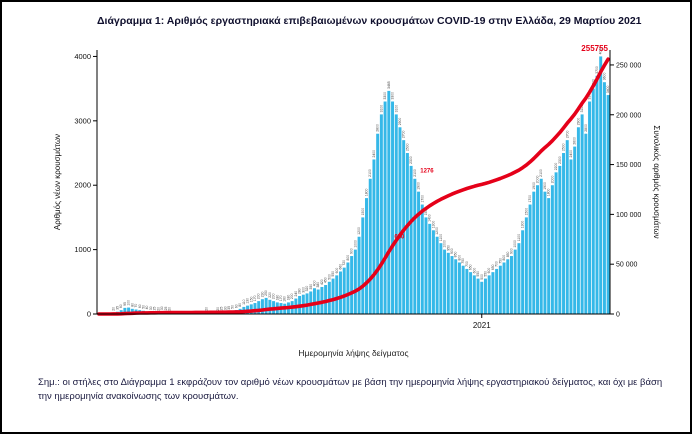  Describe the element at coordinates (307, 289) in the screenshot. I see `svg-text: 320` at that location.